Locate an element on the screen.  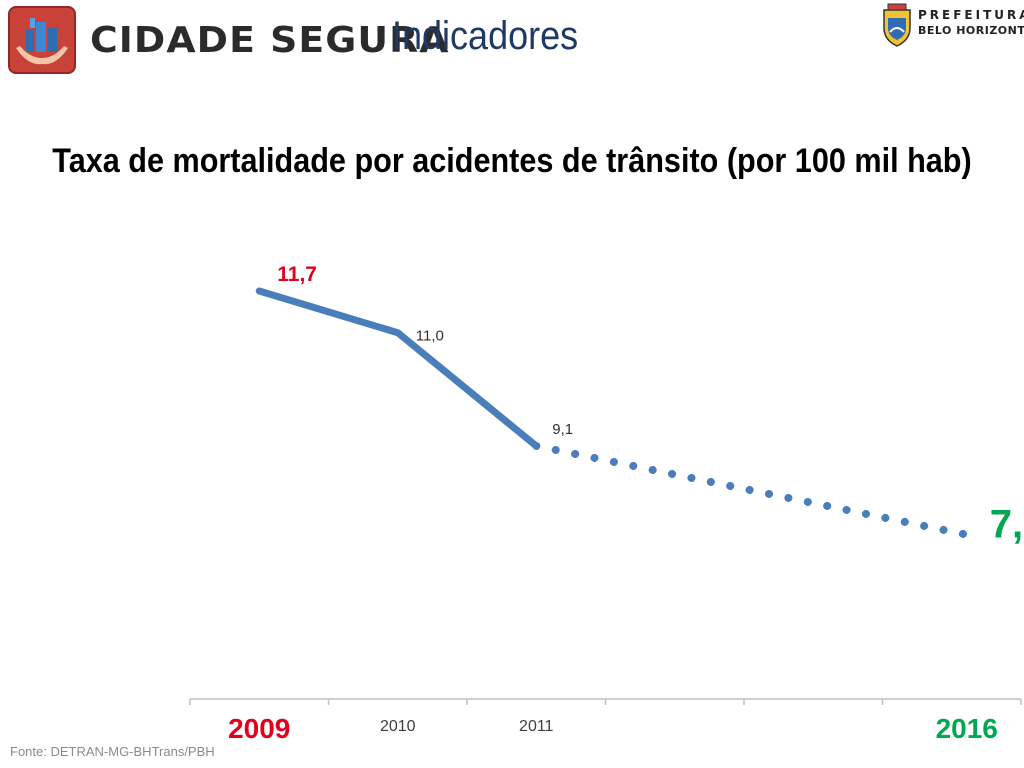
data-label: 11,7 is located at coordinates (297, 274).